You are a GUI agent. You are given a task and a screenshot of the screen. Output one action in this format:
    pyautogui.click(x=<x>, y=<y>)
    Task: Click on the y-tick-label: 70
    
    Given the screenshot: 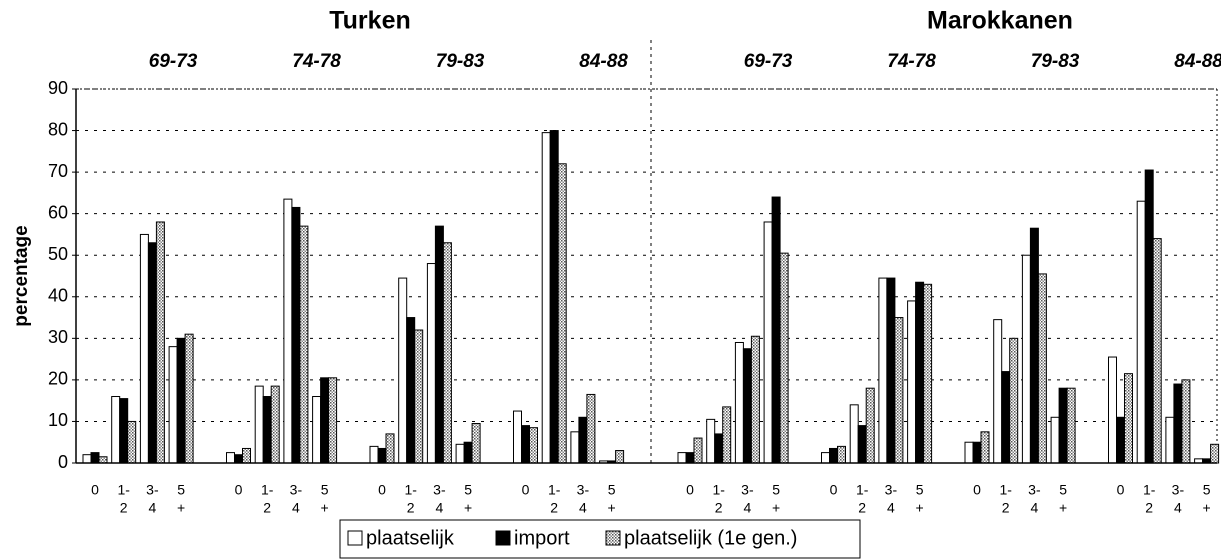 What is the action you would take?
    pyautogui.click(x=58, y=171)
    